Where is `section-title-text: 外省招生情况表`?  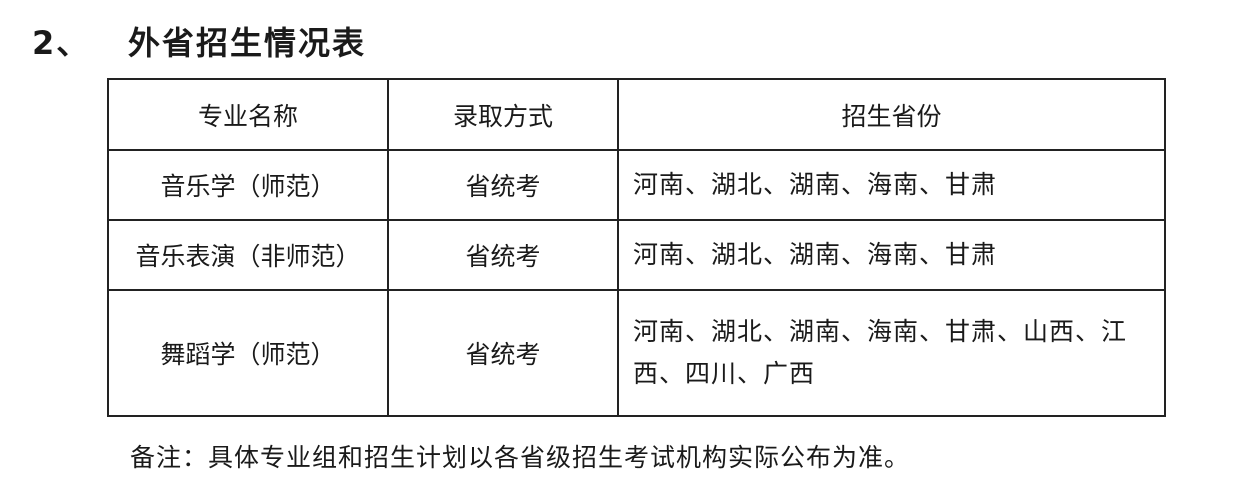
section-title-text: 外省招生情况表 is located at coordinates (247, 43).